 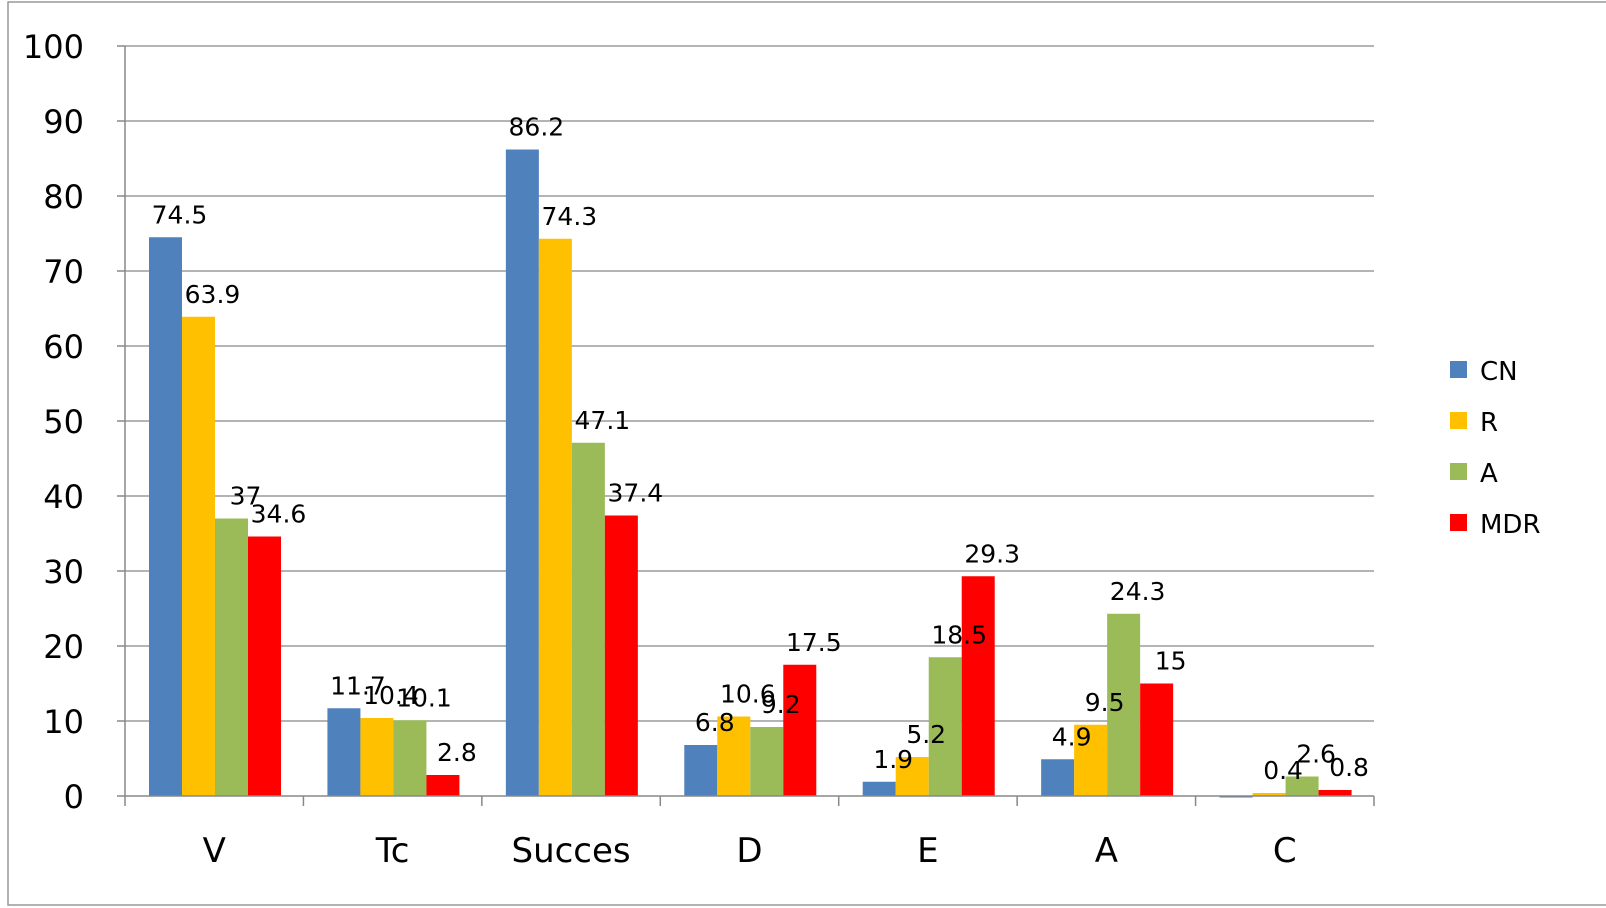 What do you see at coordinates (214, 851) in the screenshot?
I see `x-tick-label: V` at bounding box center [214, 851].